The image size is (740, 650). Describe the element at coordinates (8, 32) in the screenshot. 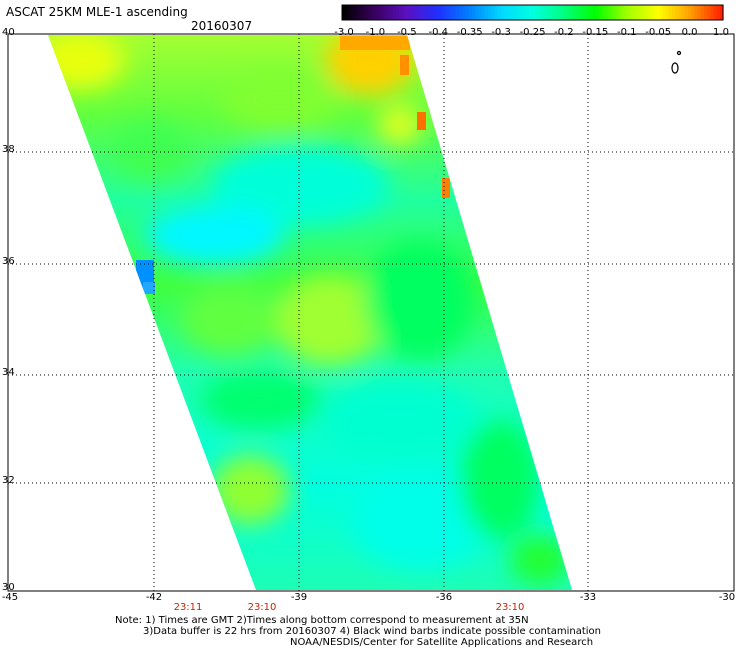

I see `lat-label: 40` at that location.